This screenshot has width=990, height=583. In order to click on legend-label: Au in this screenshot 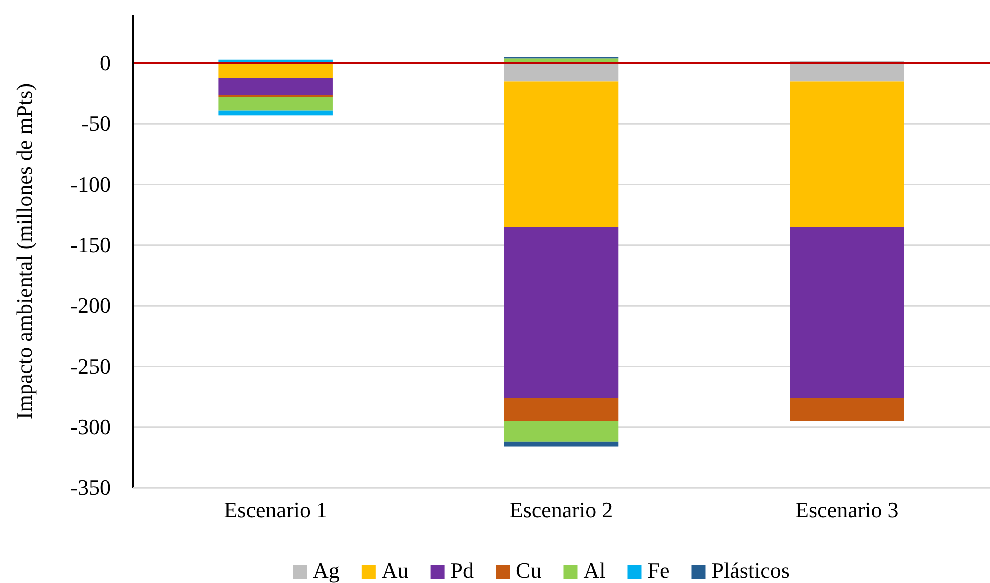, I will do `click(395, 570)`.